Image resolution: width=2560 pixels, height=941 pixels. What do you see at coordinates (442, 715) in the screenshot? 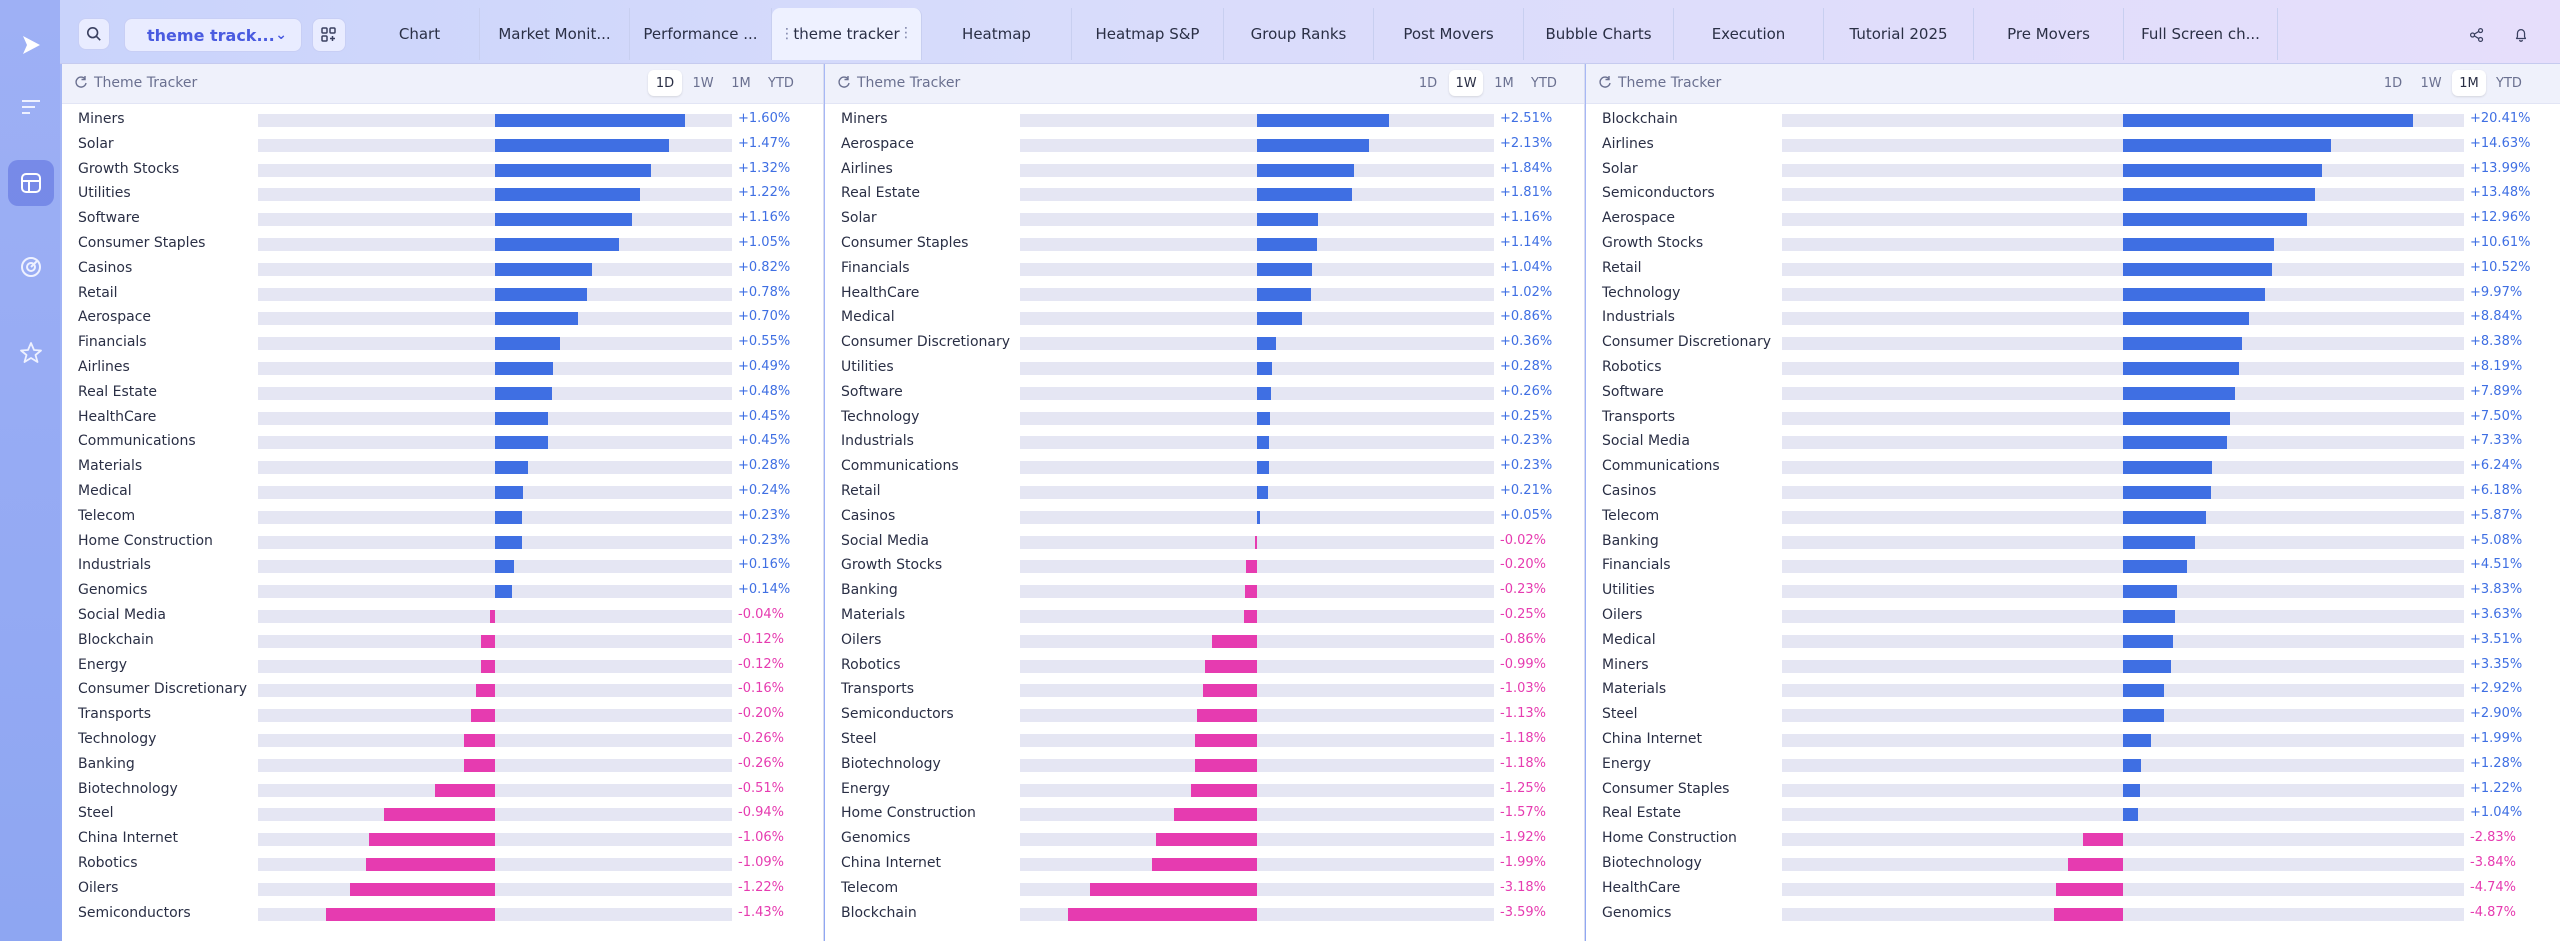
I see `theme-row: Transports -0.20%` at bounding box center [442, 715].